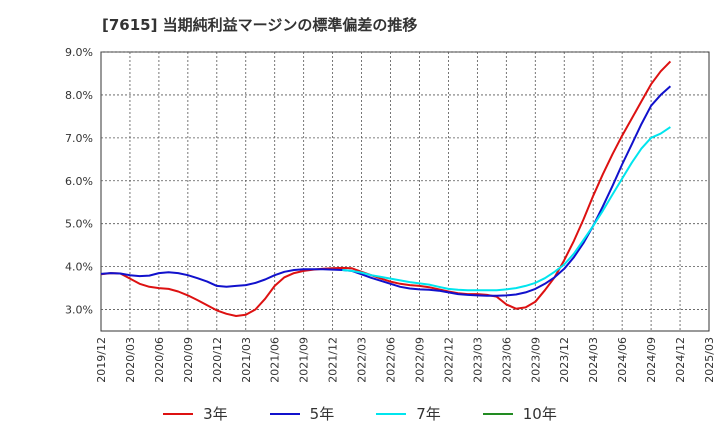 Image resolution: width=720 pixels, height=440 pixels. Describe the element at coordinates (79, 310) in the screenshot. I see `y-tick-label: 3.0%` at that location.